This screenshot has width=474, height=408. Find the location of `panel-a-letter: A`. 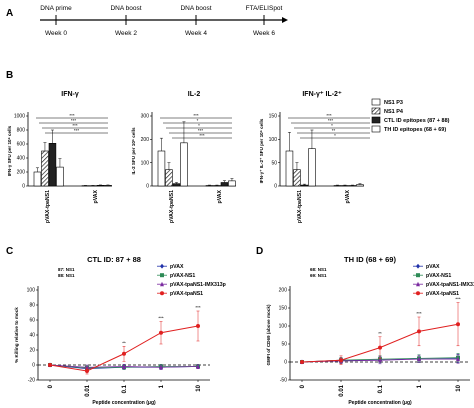

panel-a-letter: A is located at coordinates (9, 13).